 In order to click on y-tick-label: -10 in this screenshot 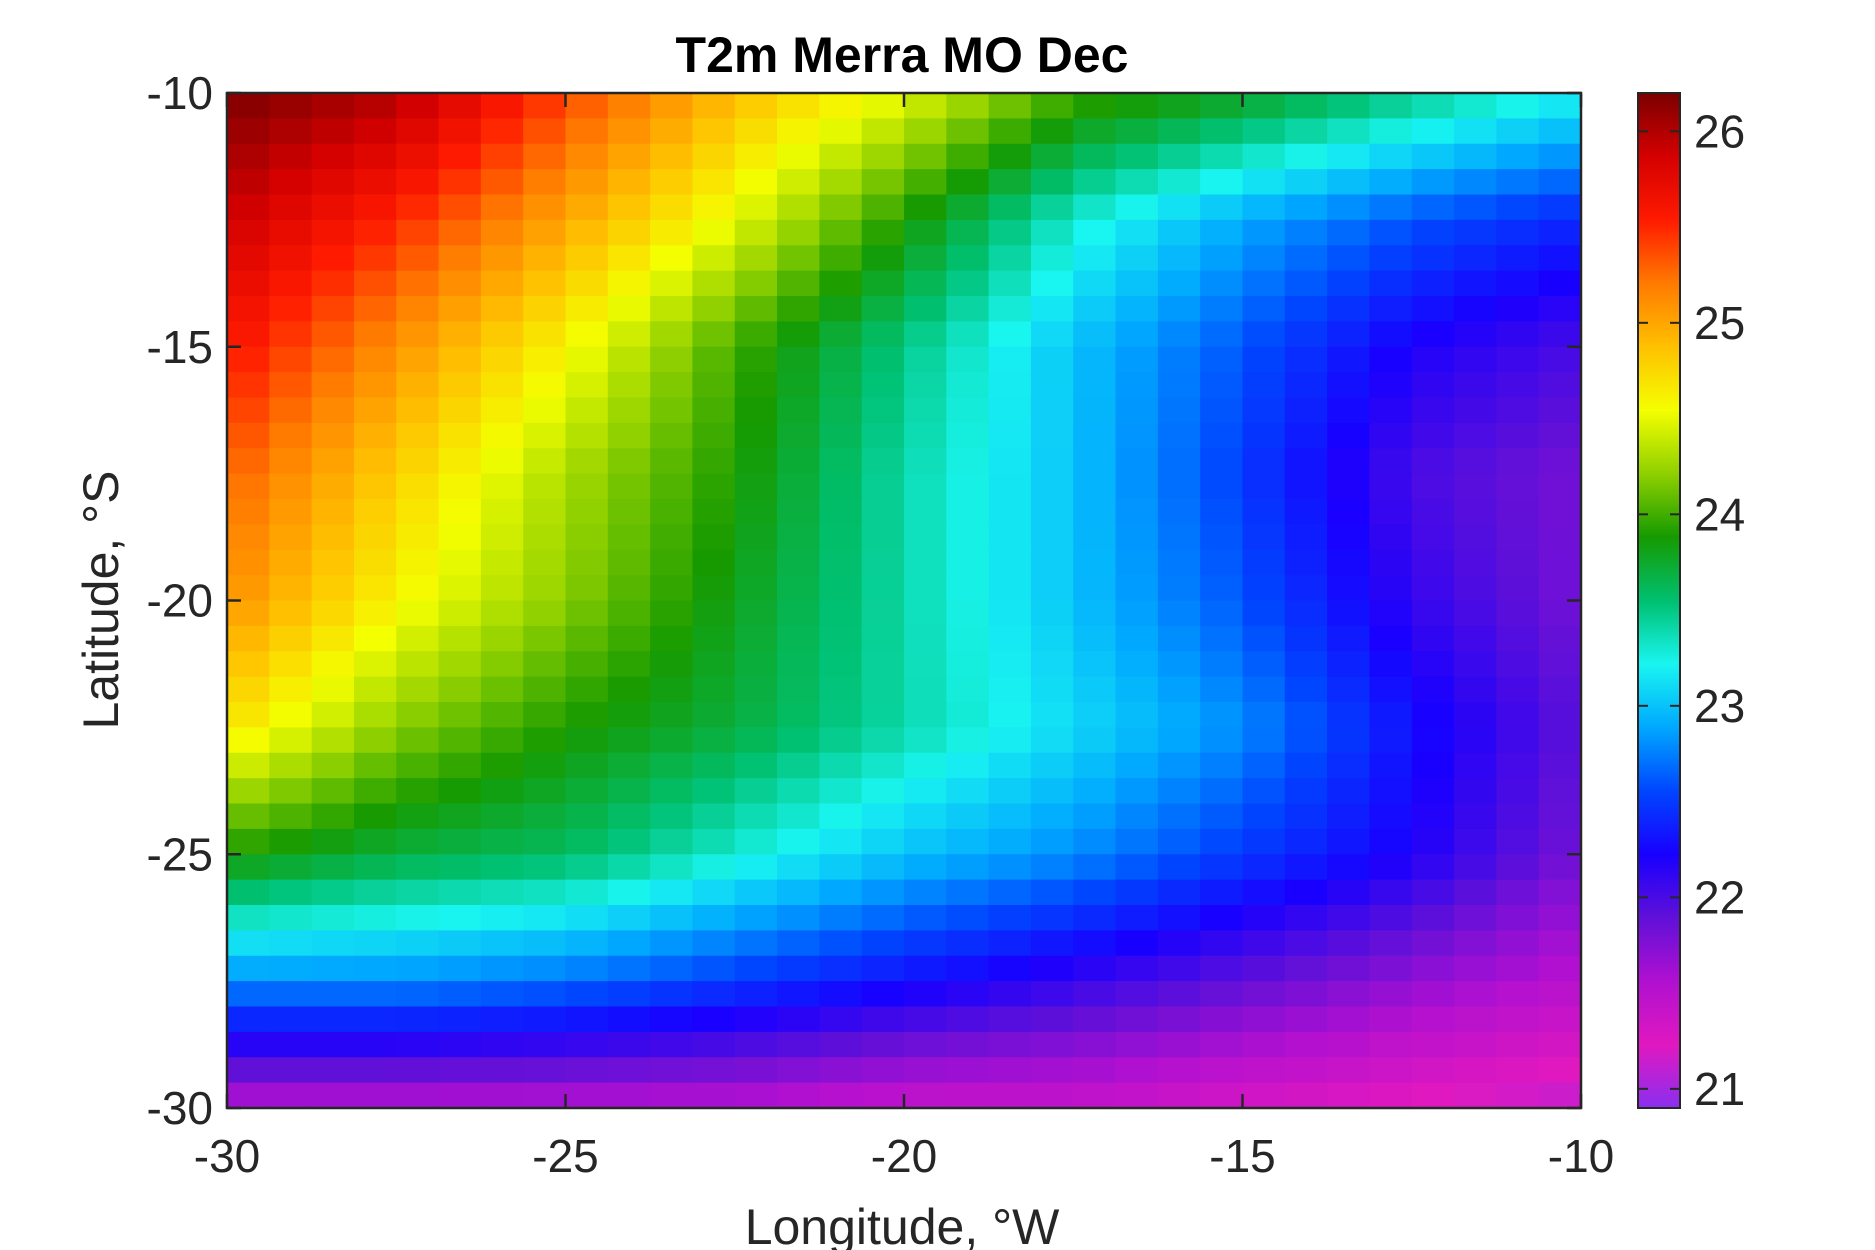, I will do `click(180, 93)`.